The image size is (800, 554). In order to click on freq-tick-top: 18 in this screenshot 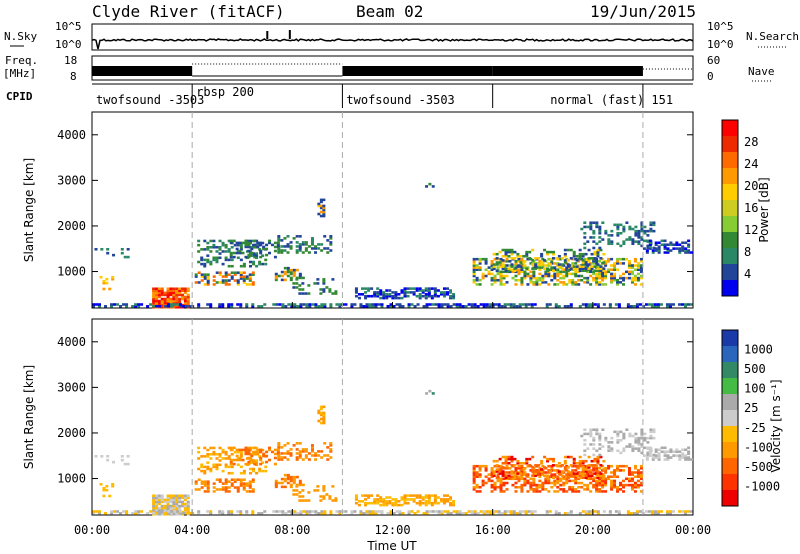, I will do `click(70, 60)`.